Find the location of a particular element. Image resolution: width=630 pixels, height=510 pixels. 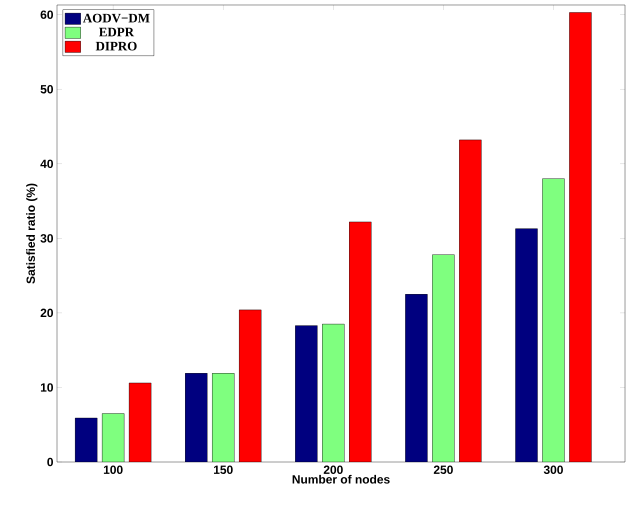

y-tick-label: 10 is located at coordinates (46, 387).